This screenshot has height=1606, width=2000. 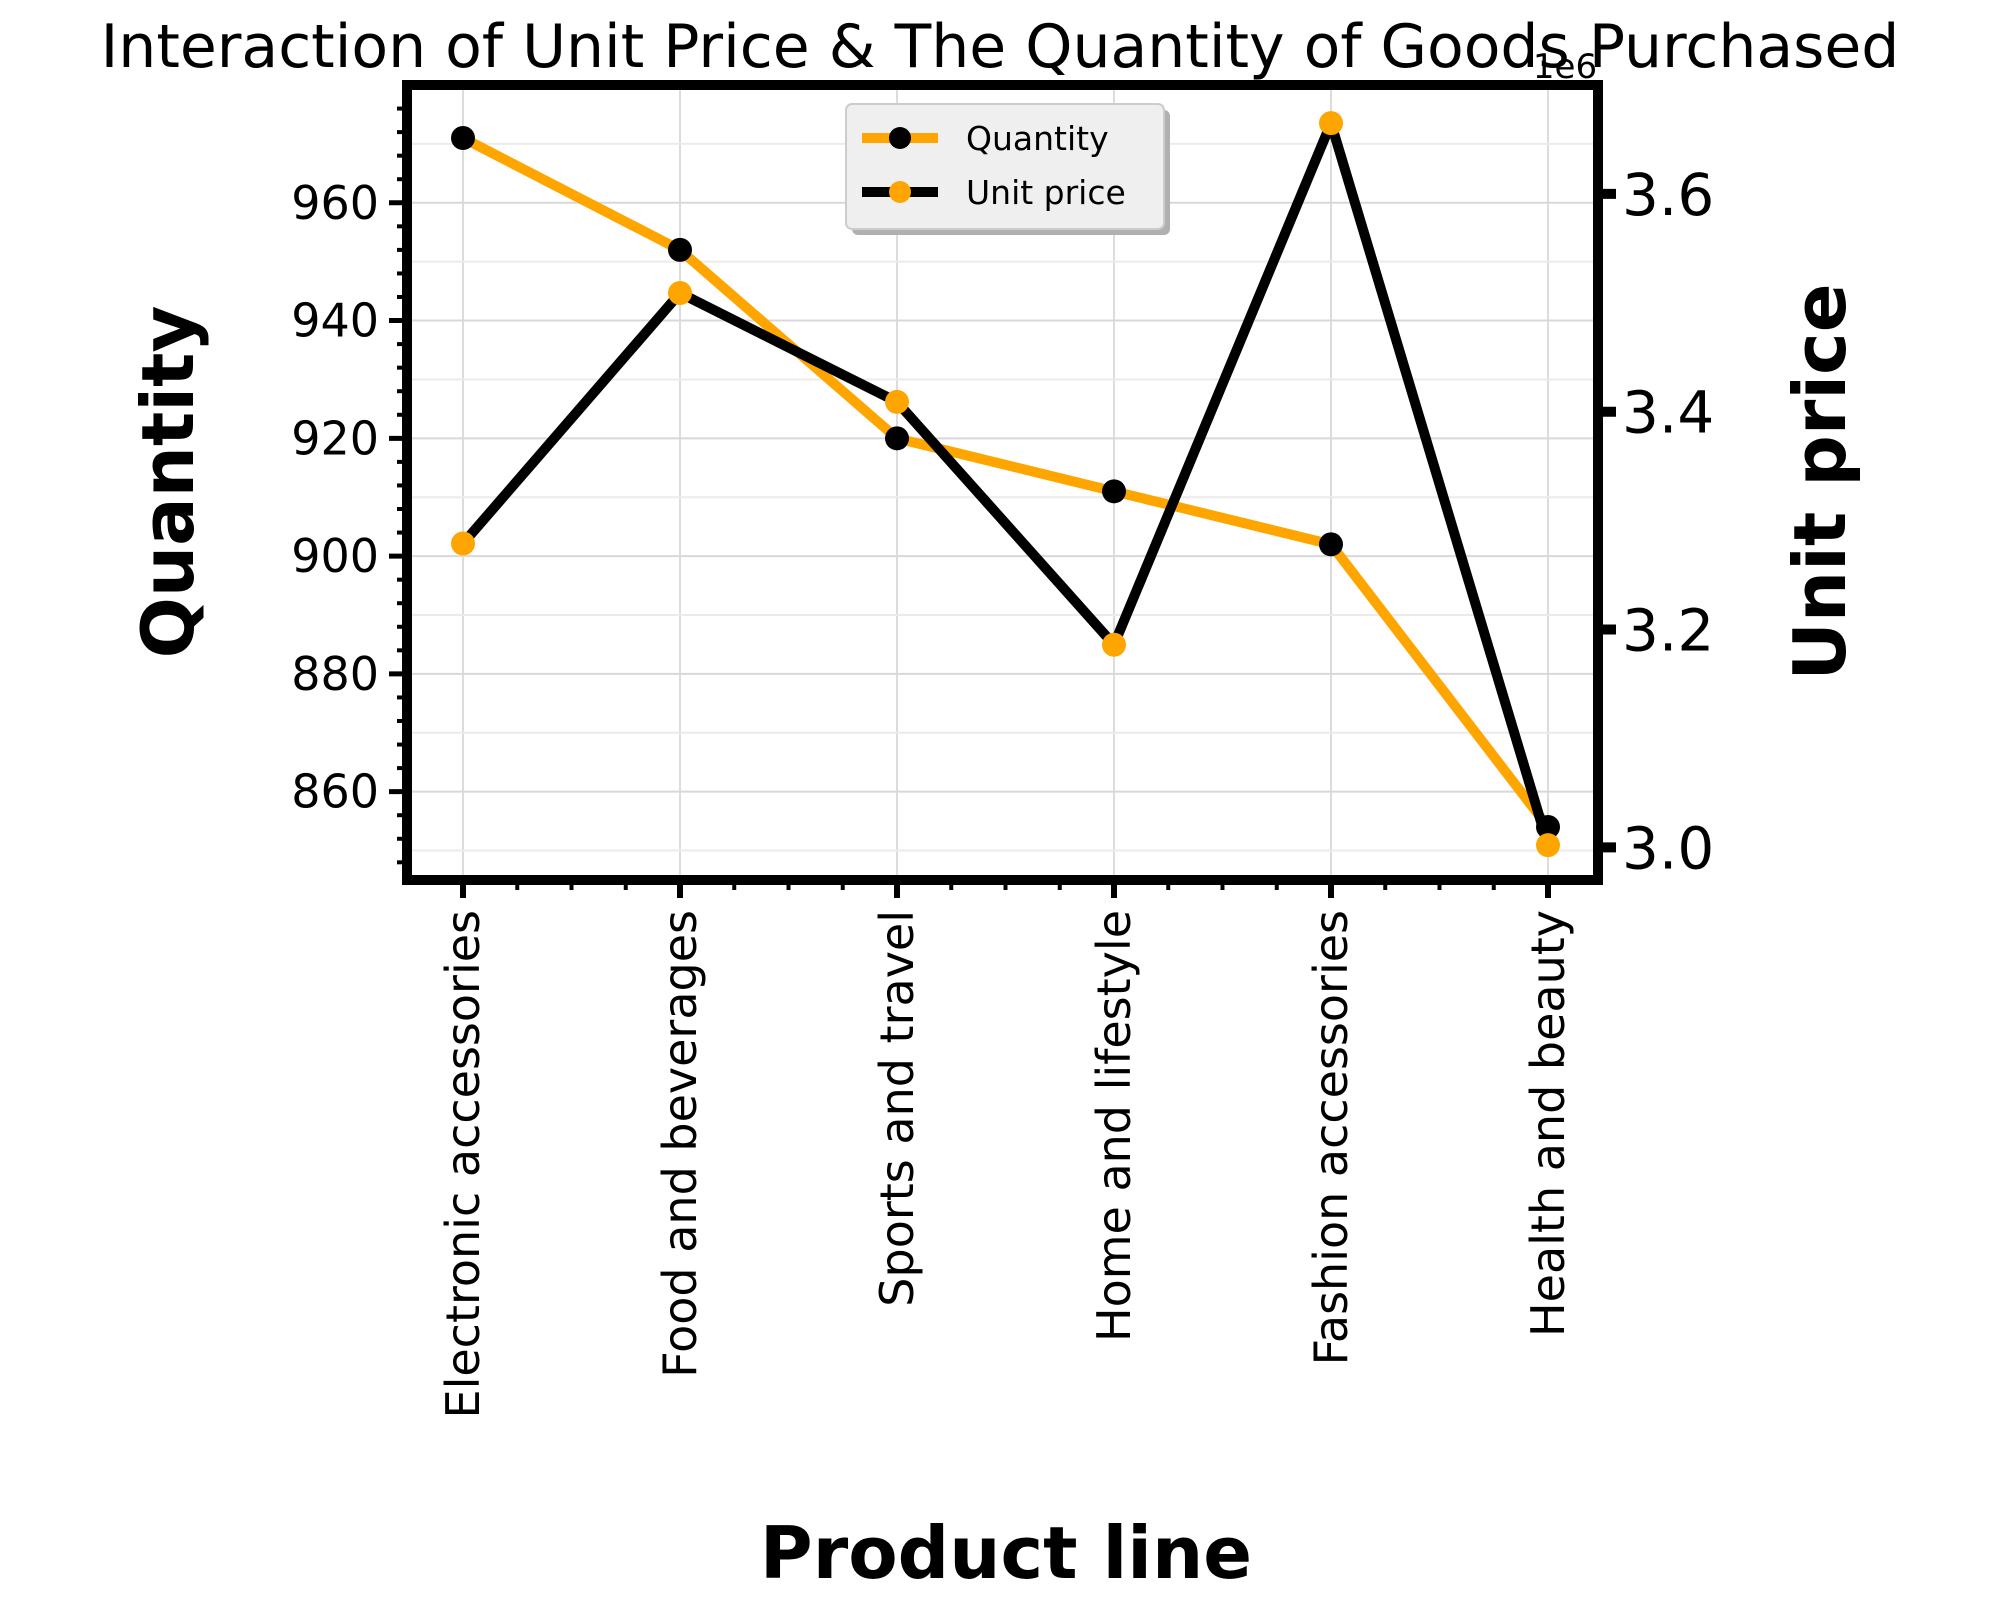 What do you see at coordinates (1046, 192) in the screenshot?
I see `legend-label: Unit price` at bounding box center [1046, 192].